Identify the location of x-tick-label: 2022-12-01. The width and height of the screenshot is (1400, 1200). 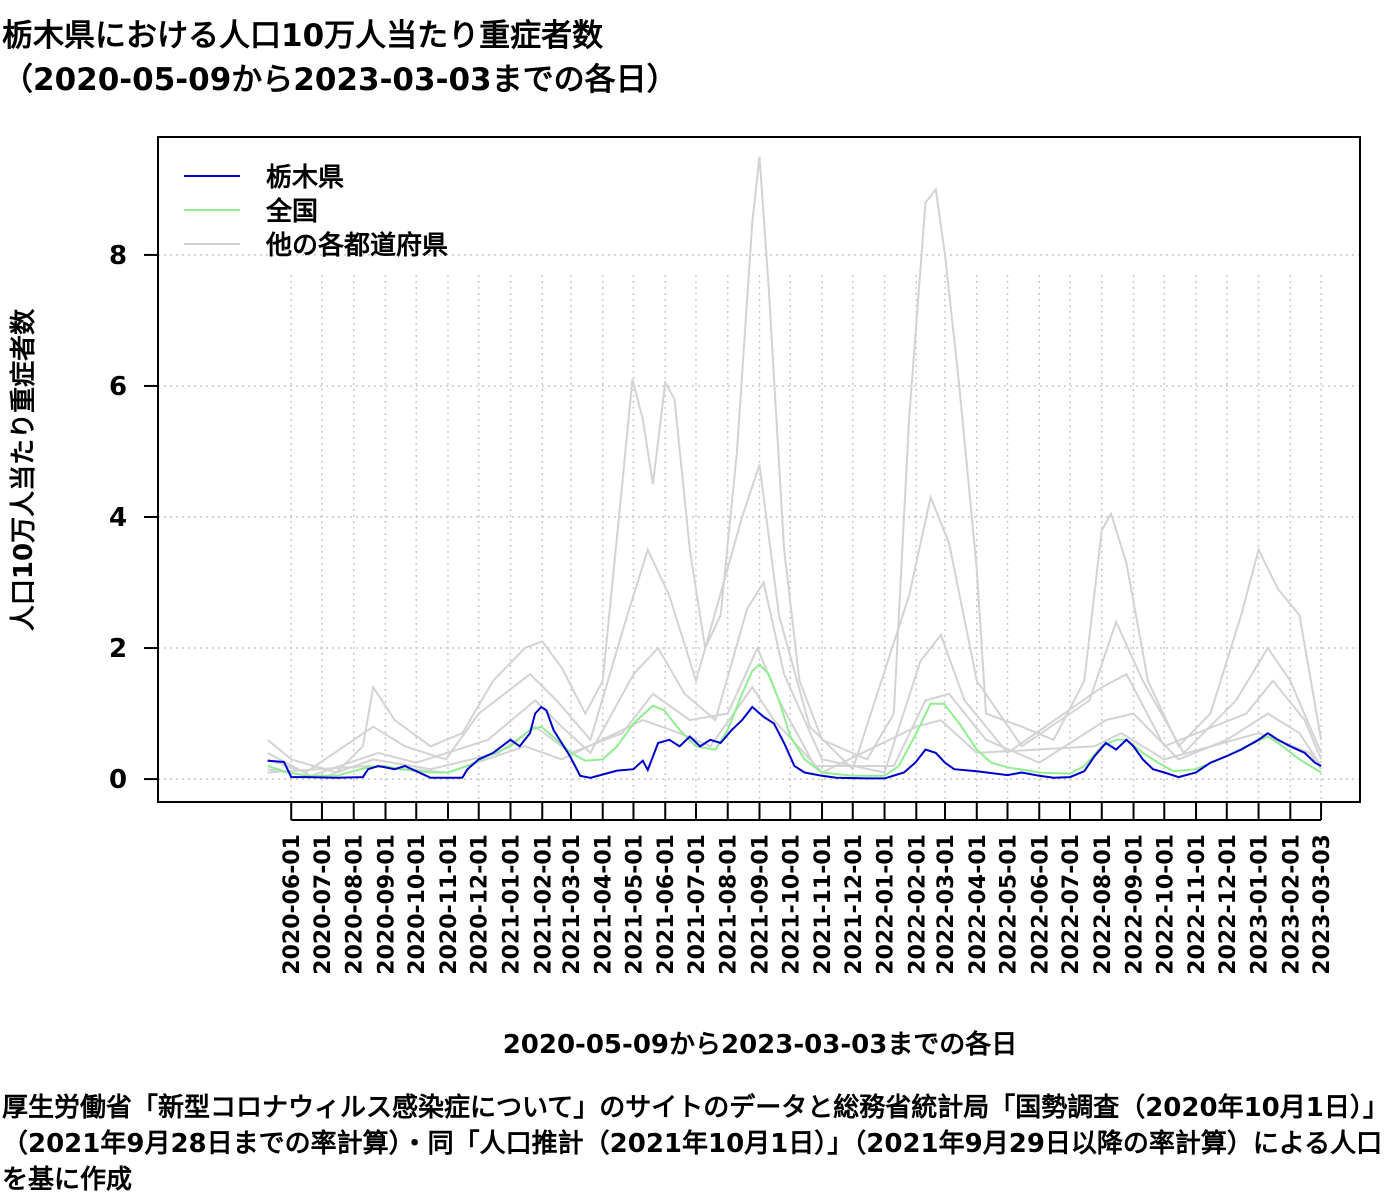
(1228, 904).